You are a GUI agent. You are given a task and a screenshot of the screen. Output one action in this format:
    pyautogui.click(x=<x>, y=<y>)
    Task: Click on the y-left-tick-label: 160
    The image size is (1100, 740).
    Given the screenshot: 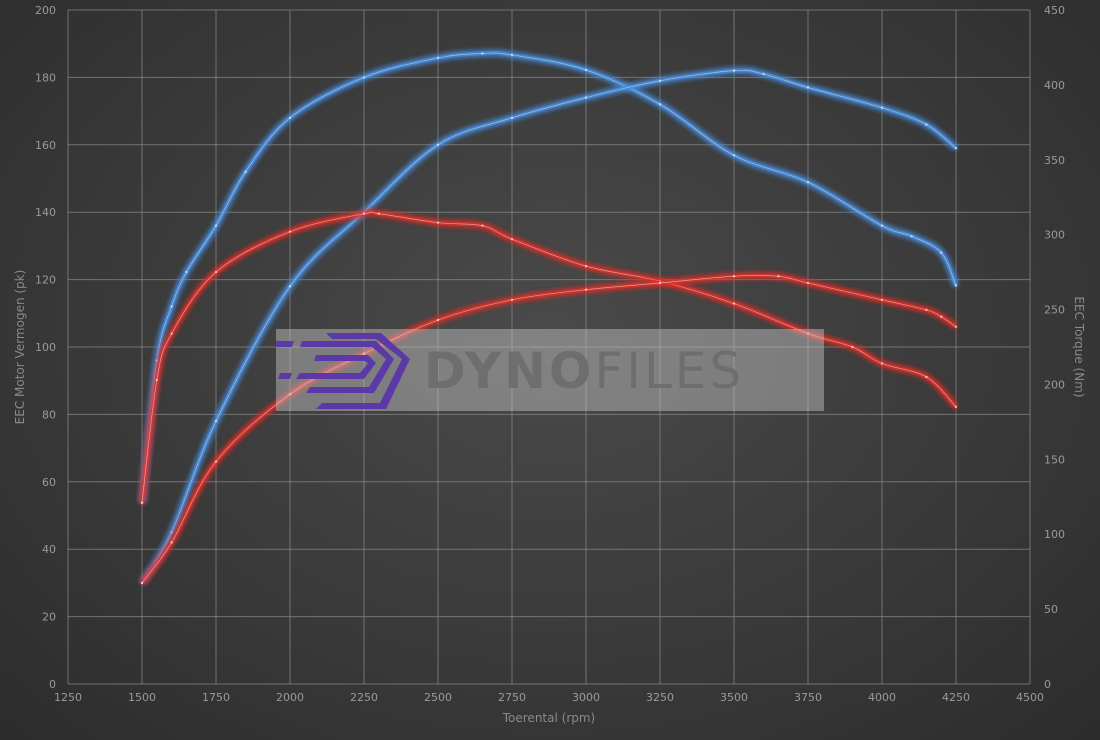 What is the action you would take?
    pyautogui.click(x=45, y=145)
    